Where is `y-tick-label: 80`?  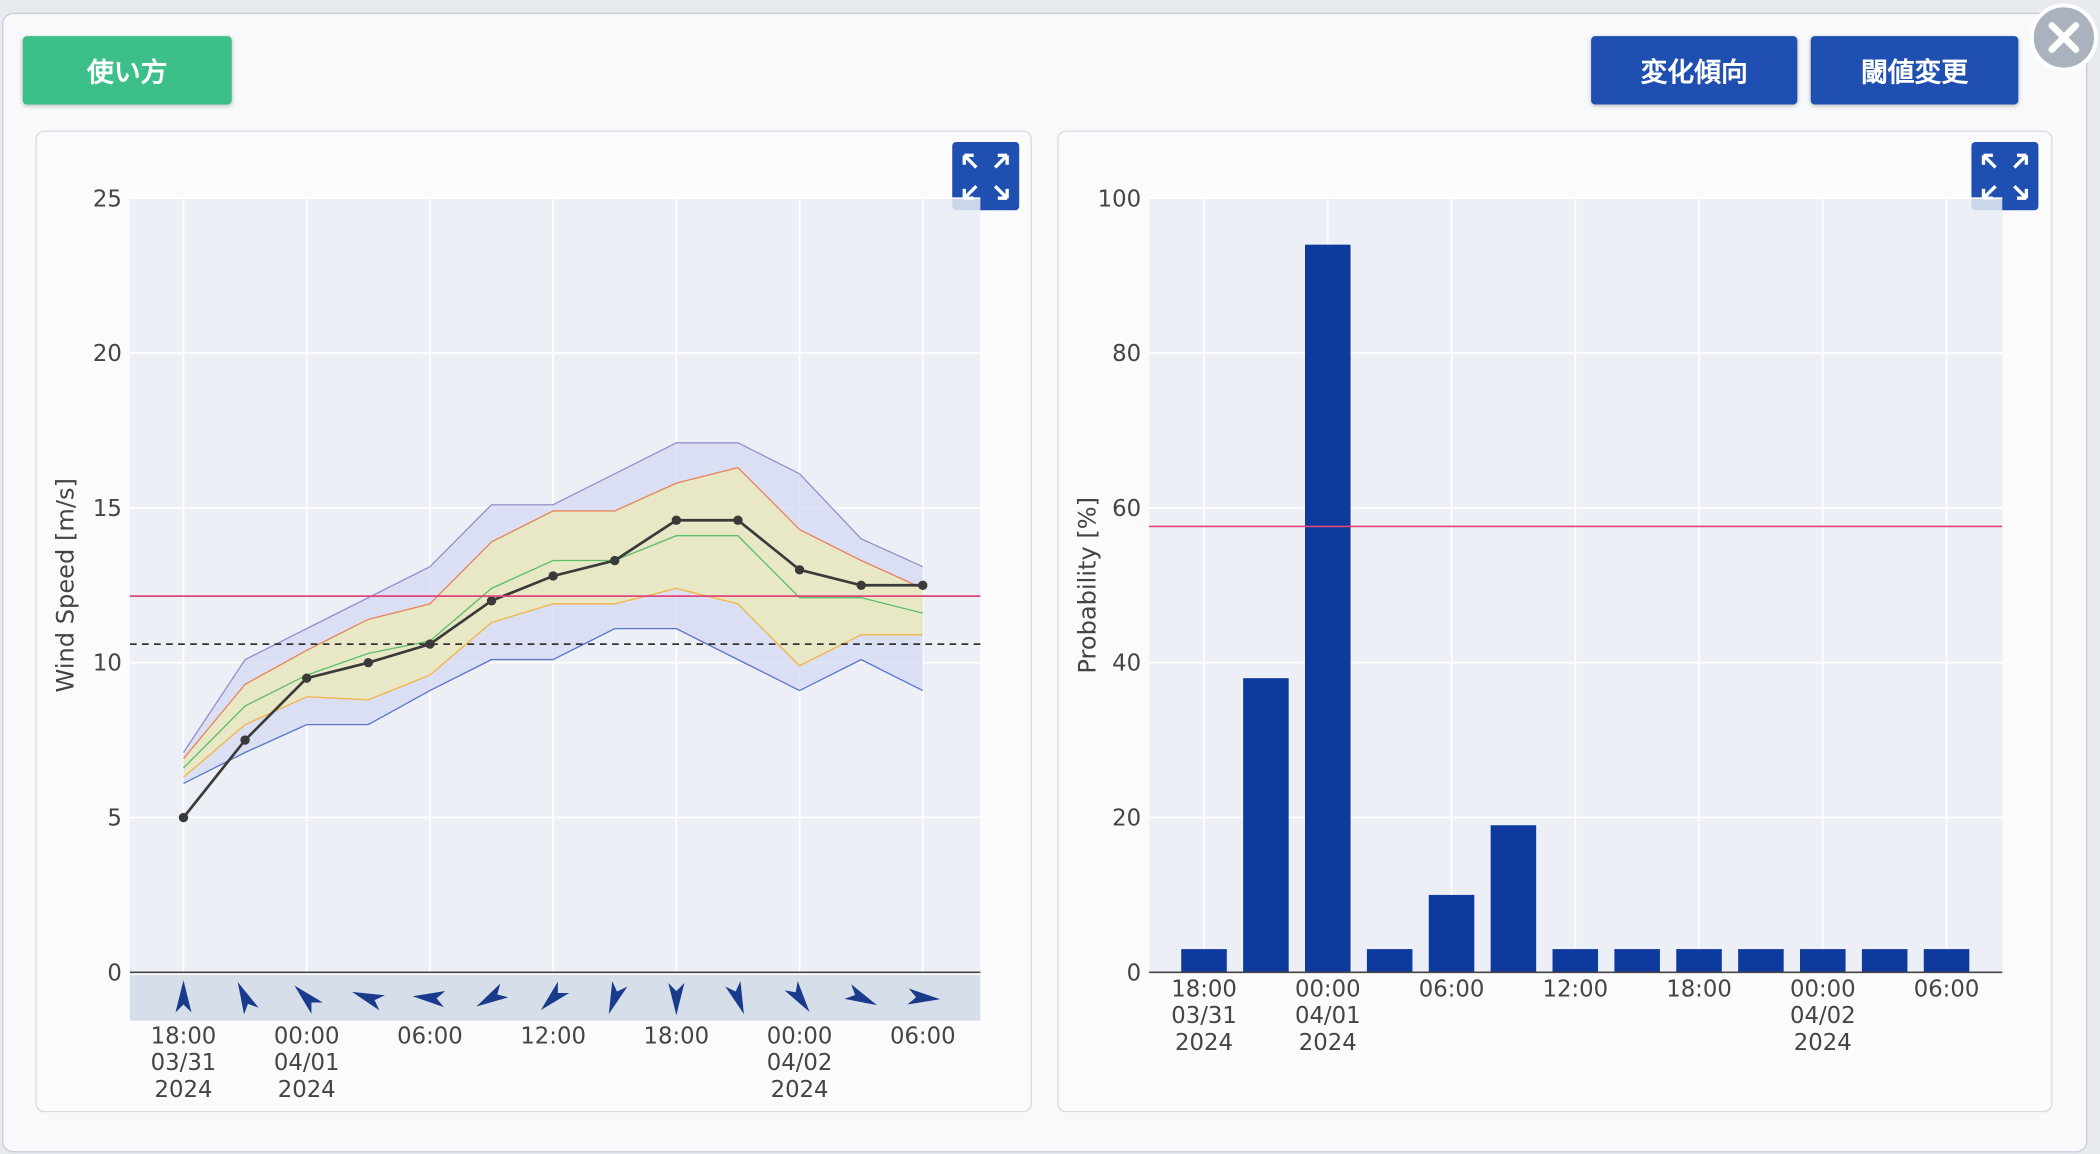
y-tick-label: 80 is located at coordinates (1126, 354).